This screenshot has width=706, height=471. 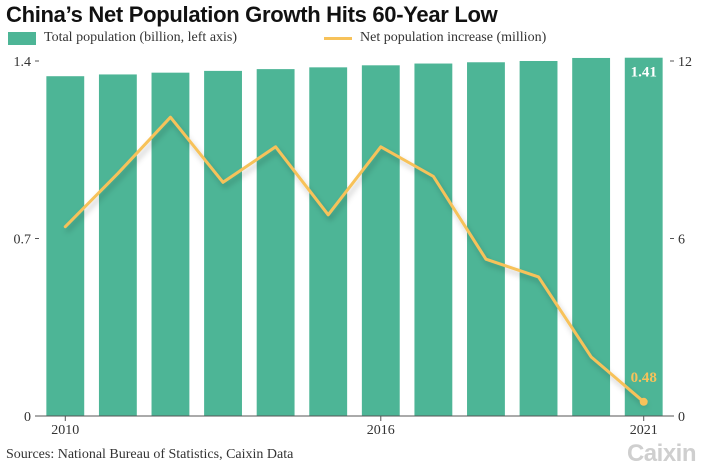 What do you see at coordinates (591, 236) in the screenshot?
I see `bar-2020` at bounding box center [591, 236].